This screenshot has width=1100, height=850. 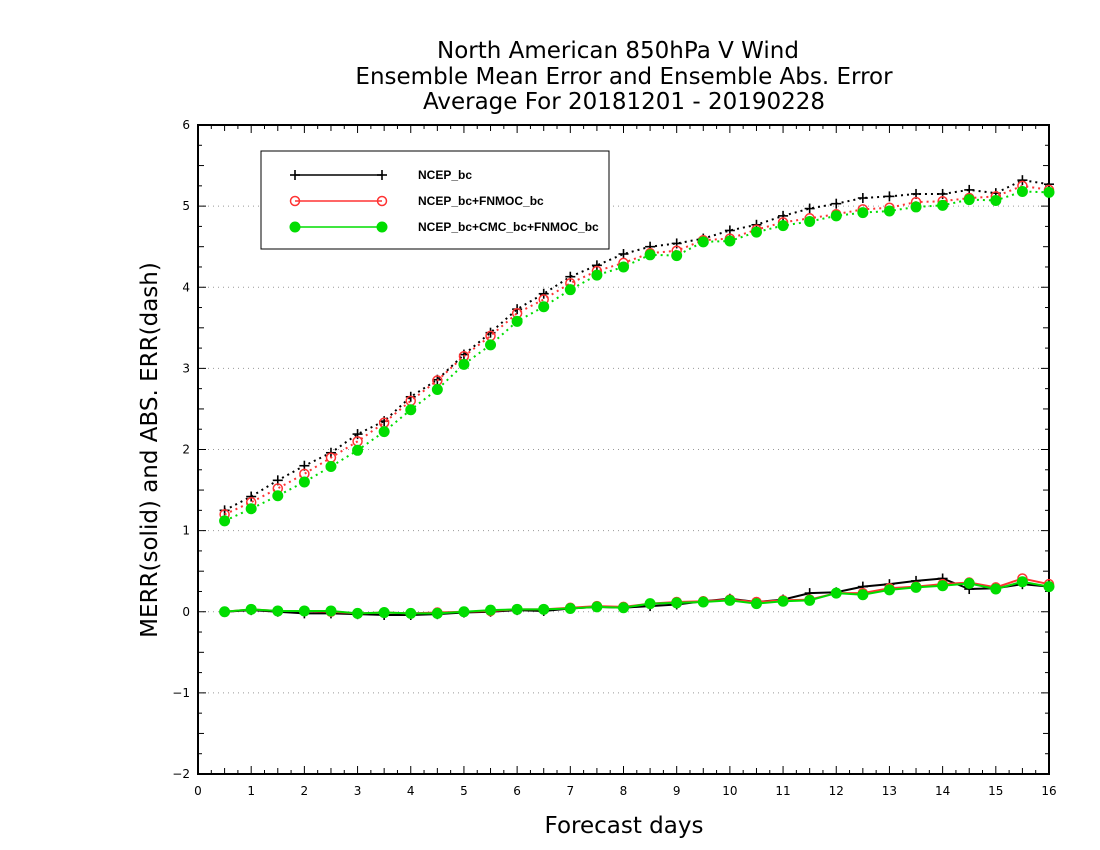 What do you see at coordinates (411, 791) in the screenshot?
I see `x-tick-label: 4` at bounding box center [411, 791].